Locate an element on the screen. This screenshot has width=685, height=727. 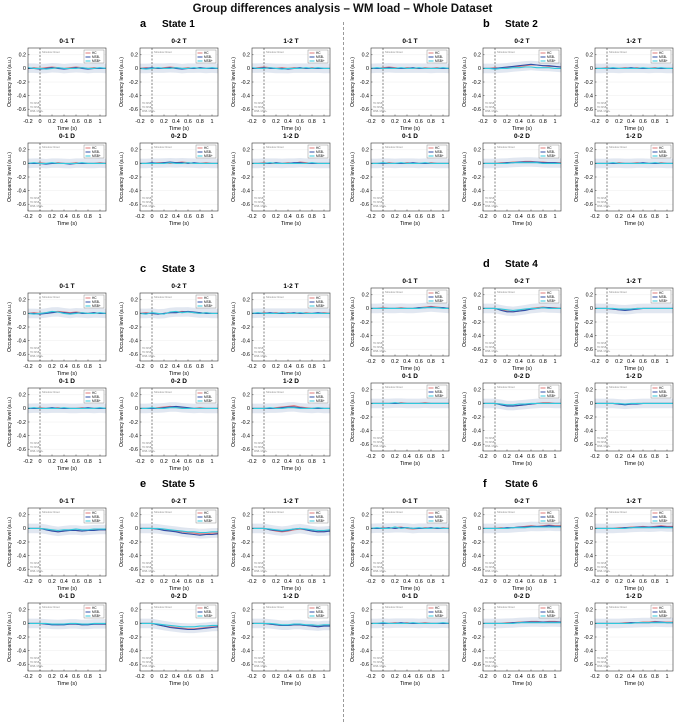
panel-letter: e is located at coordinates (143, 484).